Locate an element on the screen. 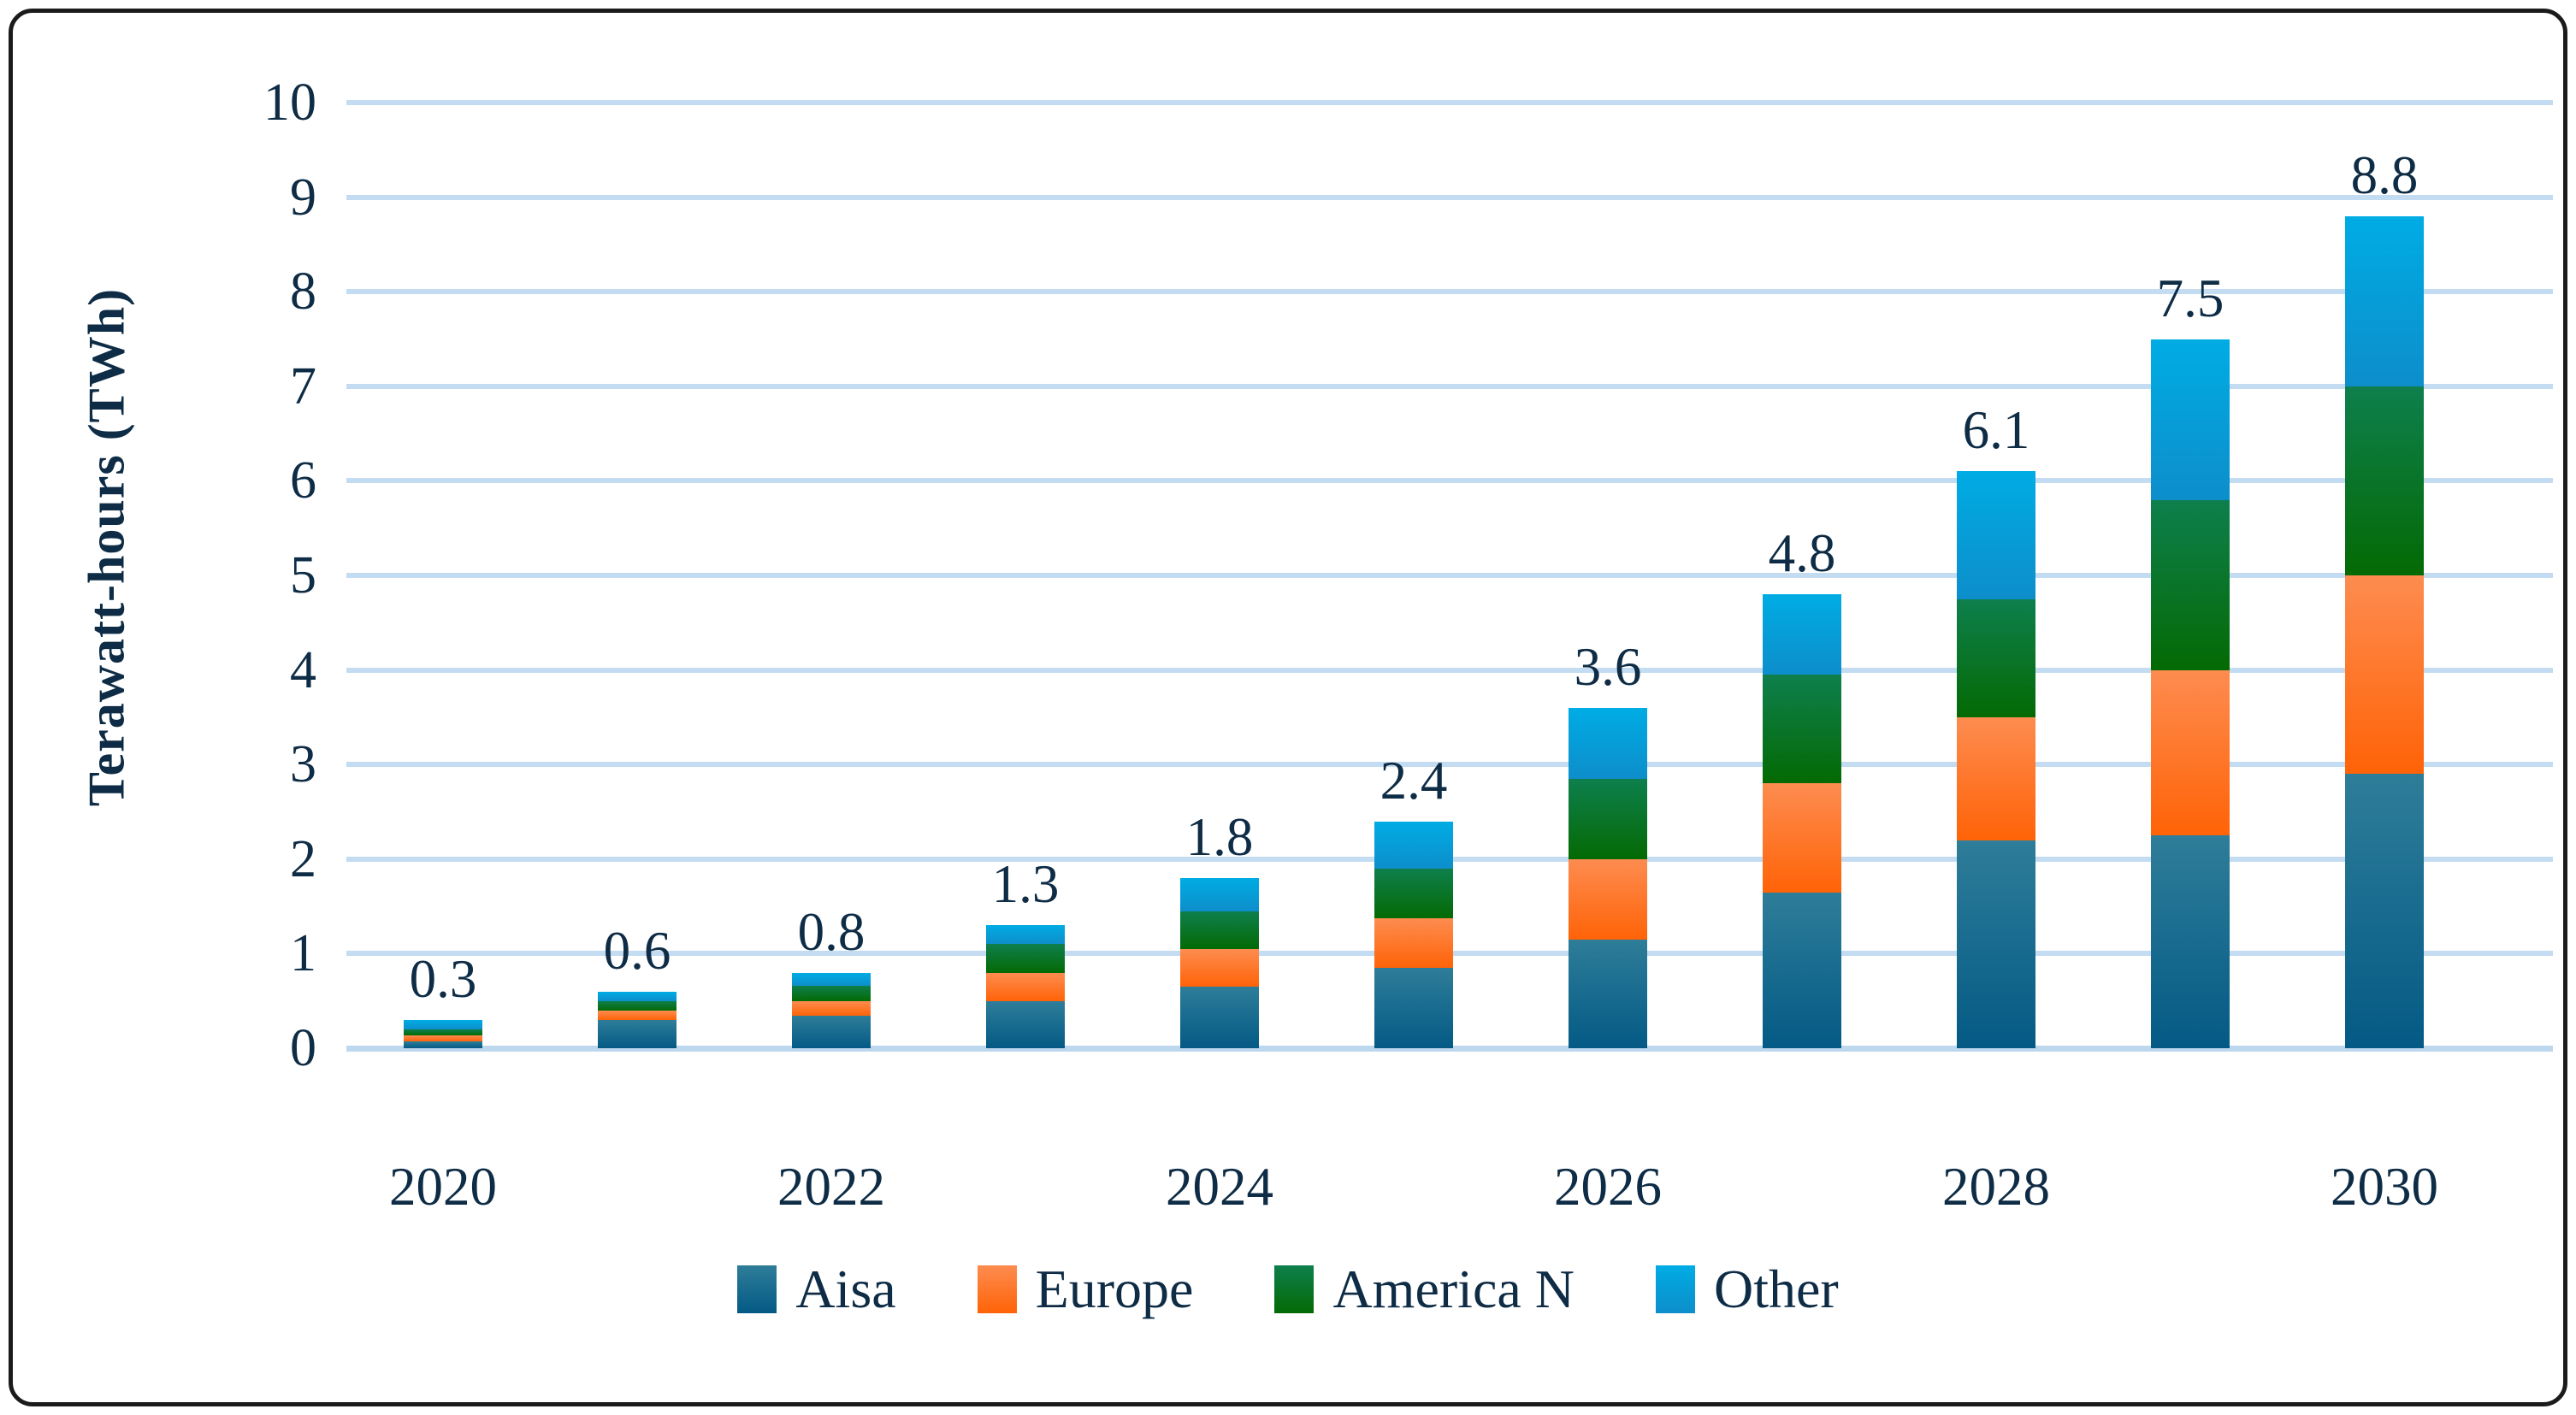 This screenshot has width=2576, height=1415. x-tick-label: 2030 is located at coordinates (2384, 1187).